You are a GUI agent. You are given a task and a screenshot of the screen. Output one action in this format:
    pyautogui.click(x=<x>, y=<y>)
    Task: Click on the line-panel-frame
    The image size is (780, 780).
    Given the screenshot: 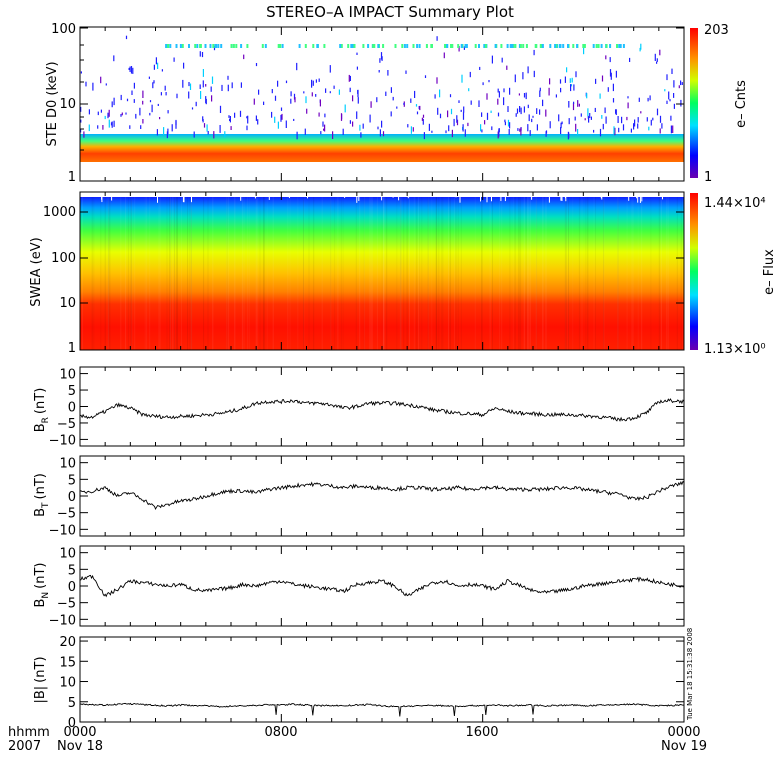 What is the action you would take?
    pyautogui.click(x=382, y=679)
    